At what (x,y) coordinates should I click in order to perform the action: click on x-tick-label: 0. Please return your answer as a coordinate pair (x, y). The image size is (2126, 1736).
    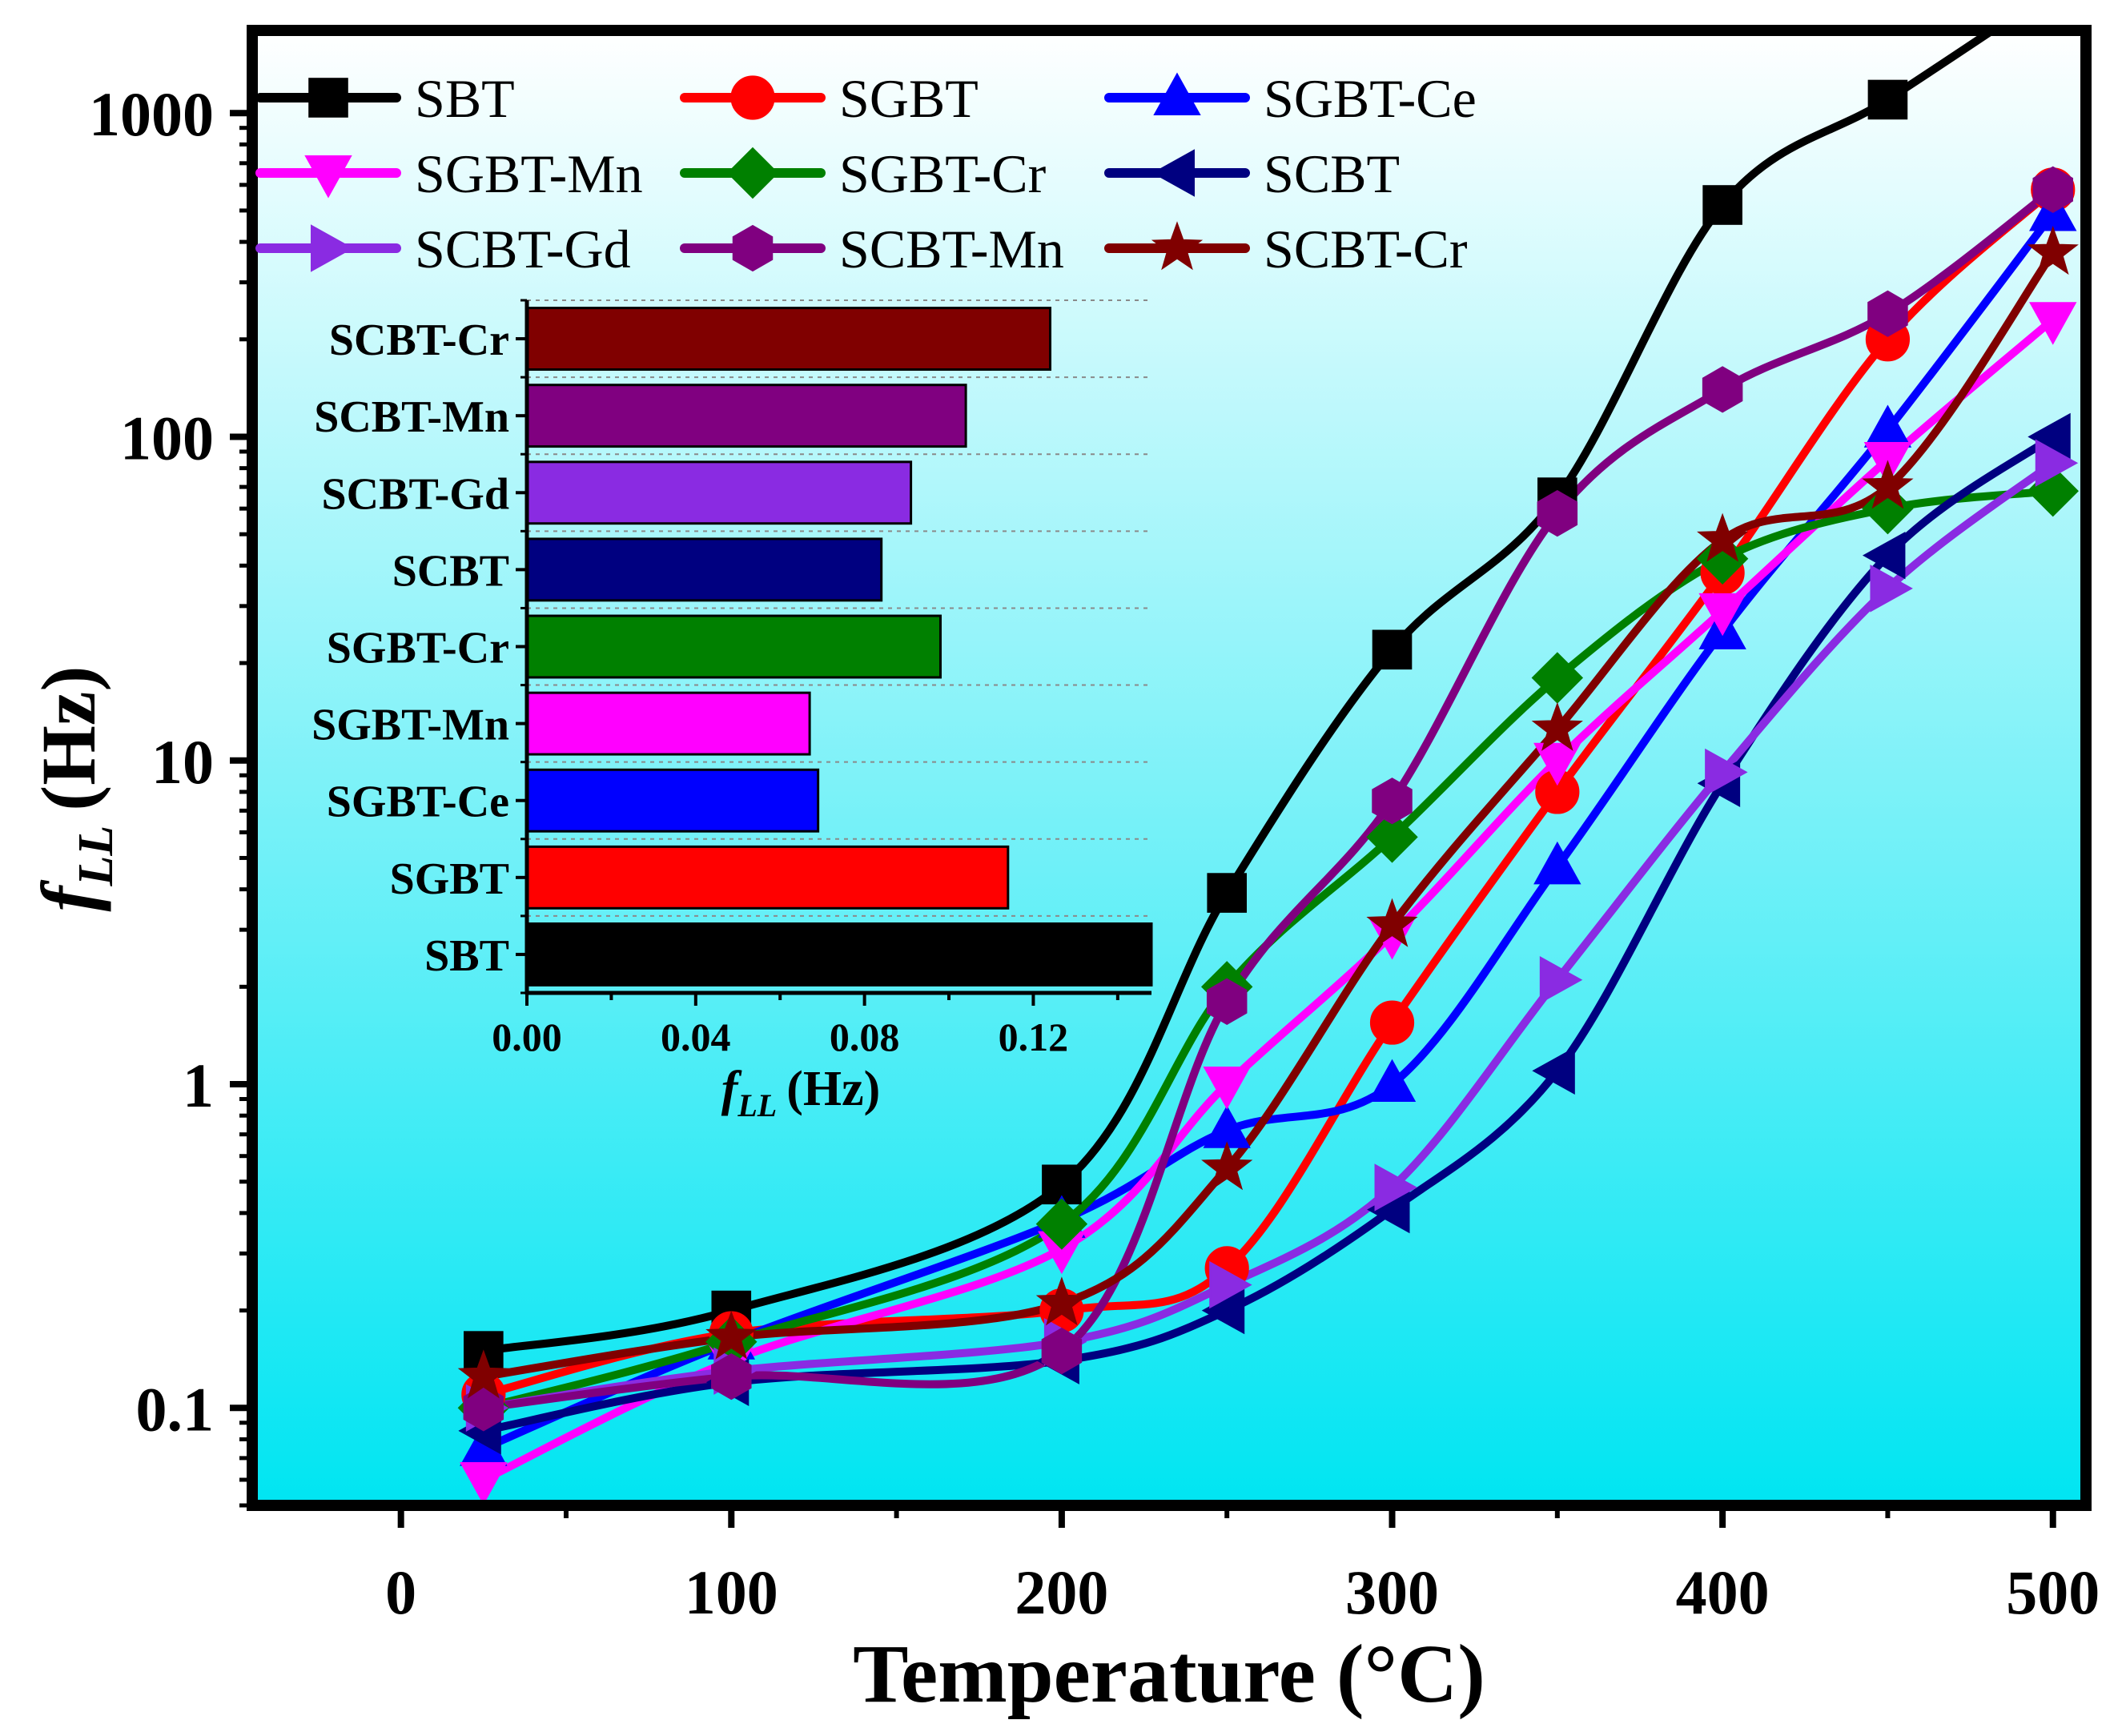
    Looking at the image, I should click on (400, 1592).